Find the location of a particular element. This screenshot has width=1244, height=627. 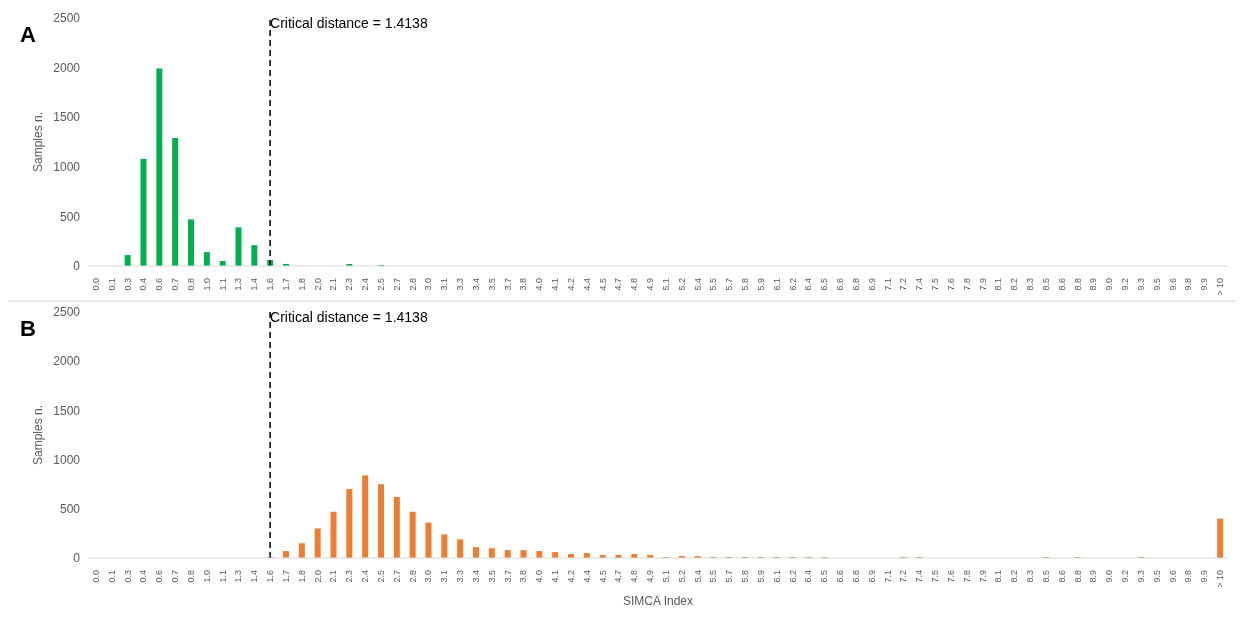

x-tick-label: 2.5 is located at coordinates (380, 576).